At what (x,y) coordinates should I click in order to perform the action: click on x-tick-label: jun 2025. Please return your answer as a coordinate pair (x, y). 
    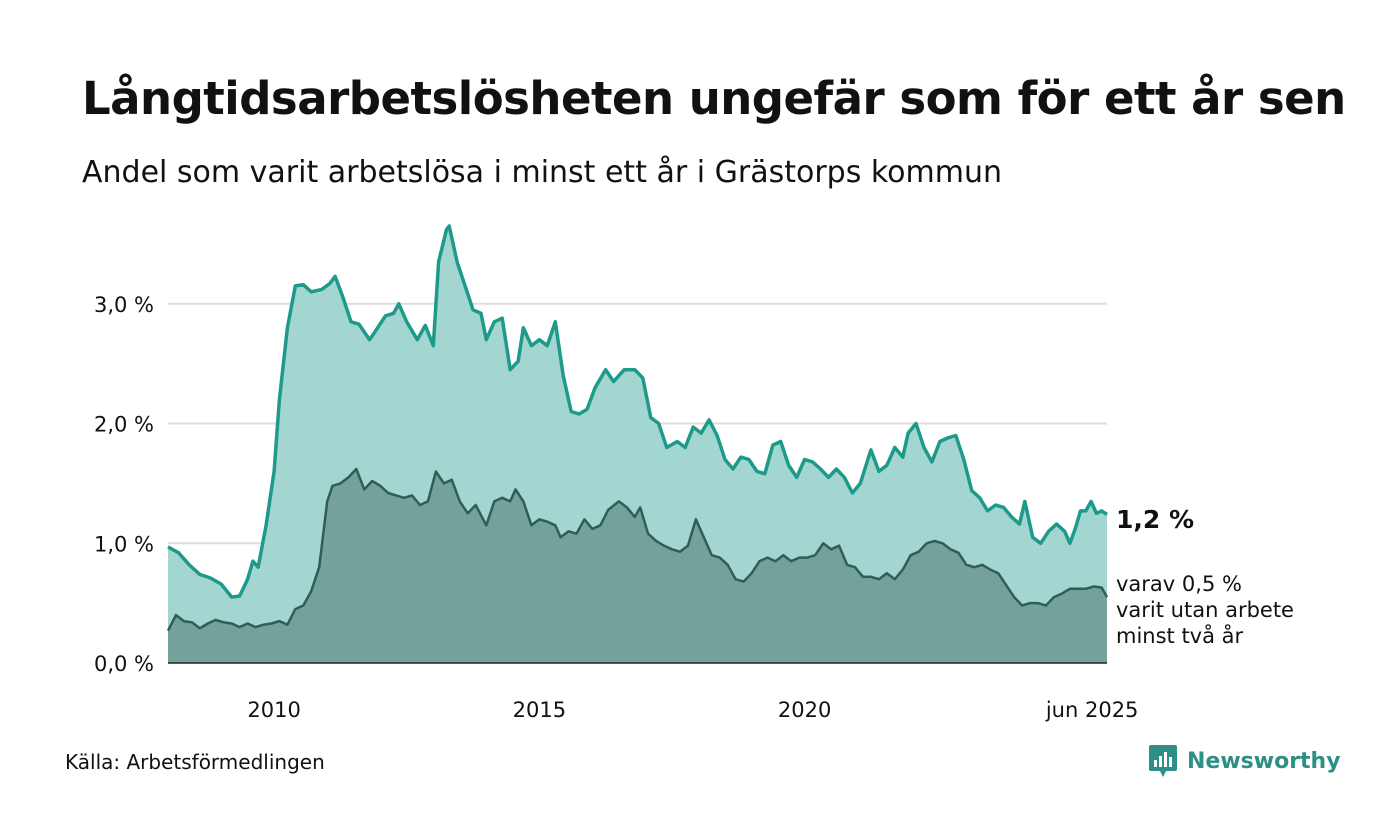
    Looking at the image, I should click on (1092, 710).